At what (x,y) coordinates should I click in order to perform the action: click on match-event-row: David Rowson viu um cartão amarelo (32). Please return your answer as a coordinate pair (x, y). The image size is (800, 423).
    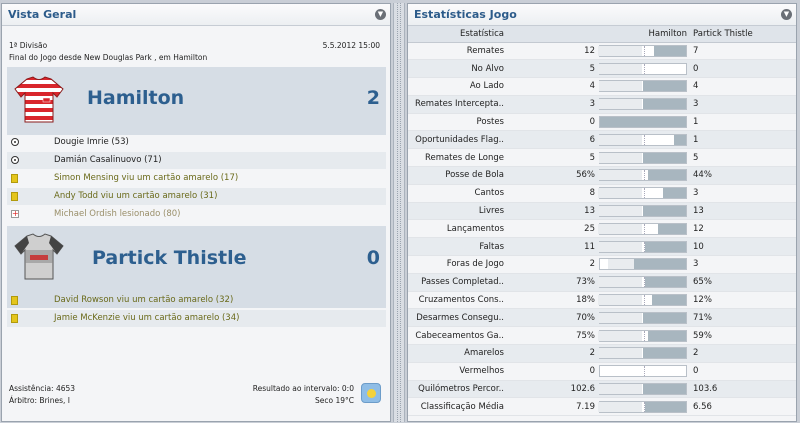
    Looking at the image, I should click on (196, 300).